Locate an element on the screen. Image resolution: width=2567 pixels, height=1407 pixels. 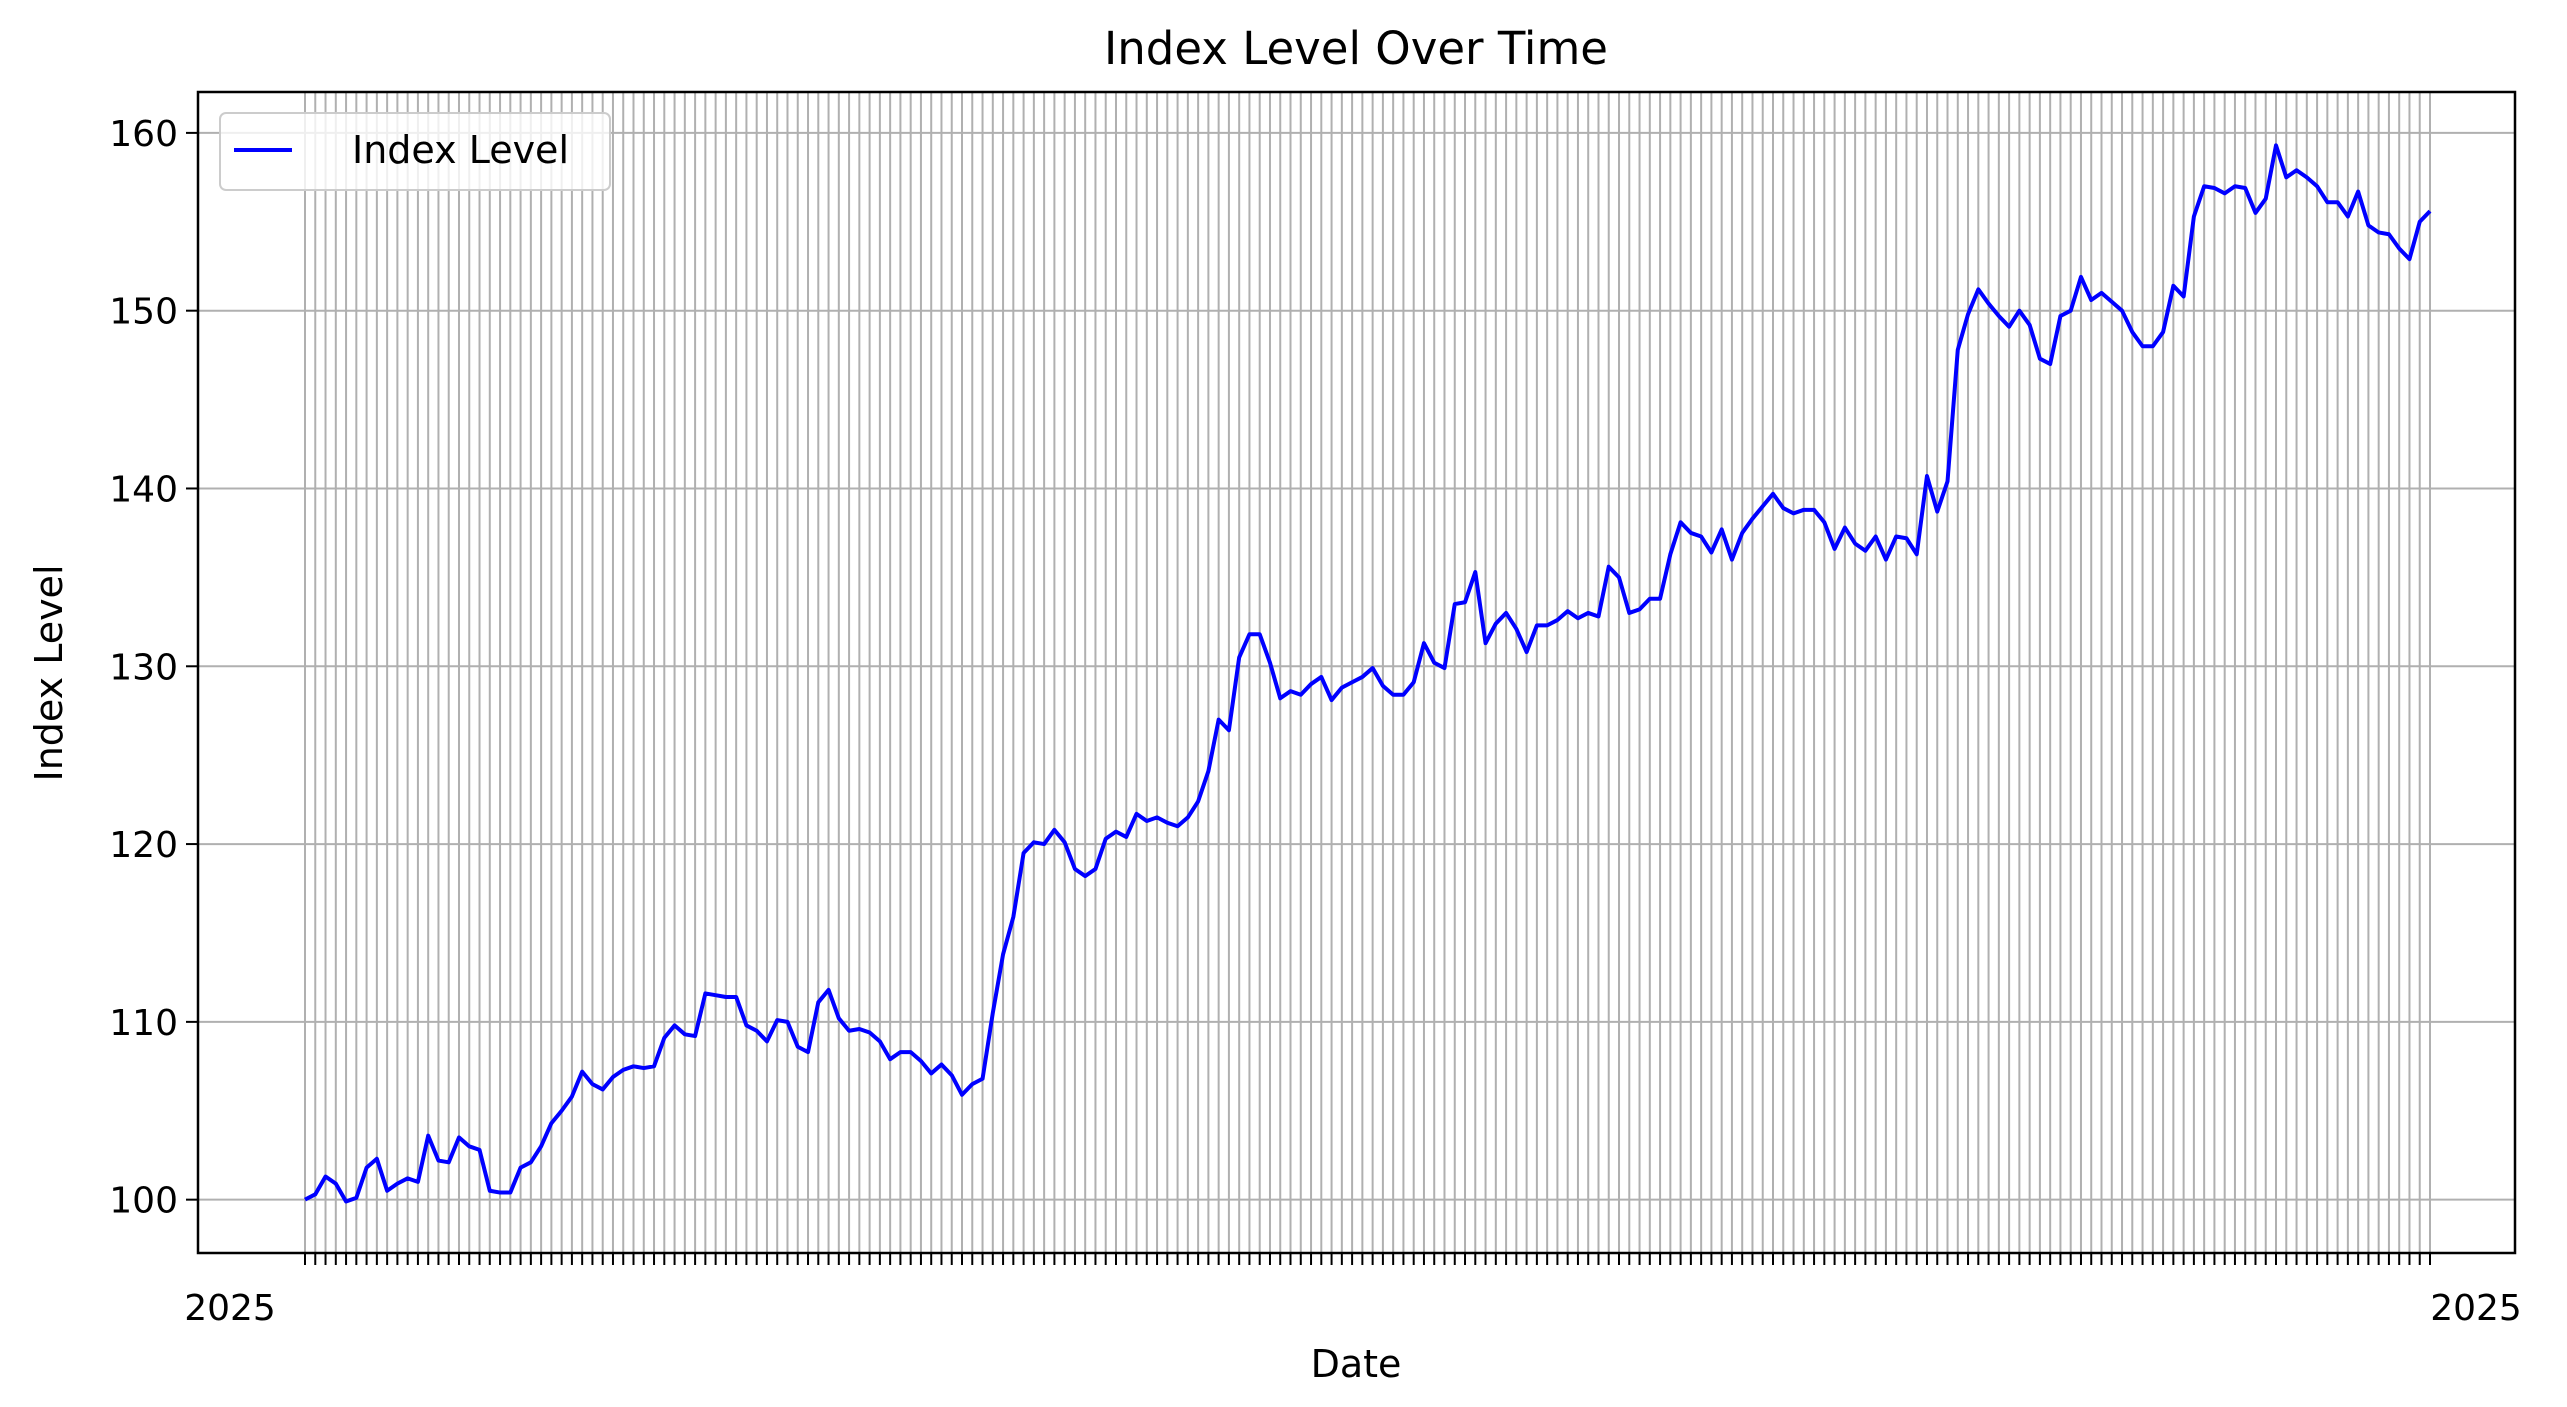
y-axis-label: Index Level is located at coordinates (49, 673).